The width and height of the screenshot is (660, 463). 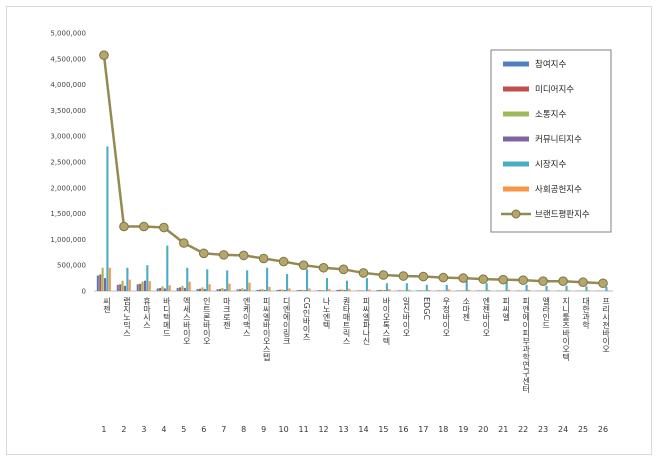 What do you see at coordinates (103, 429) in the screenshot?
I see `x-index-label: 1` at bounding box center [103, 429].